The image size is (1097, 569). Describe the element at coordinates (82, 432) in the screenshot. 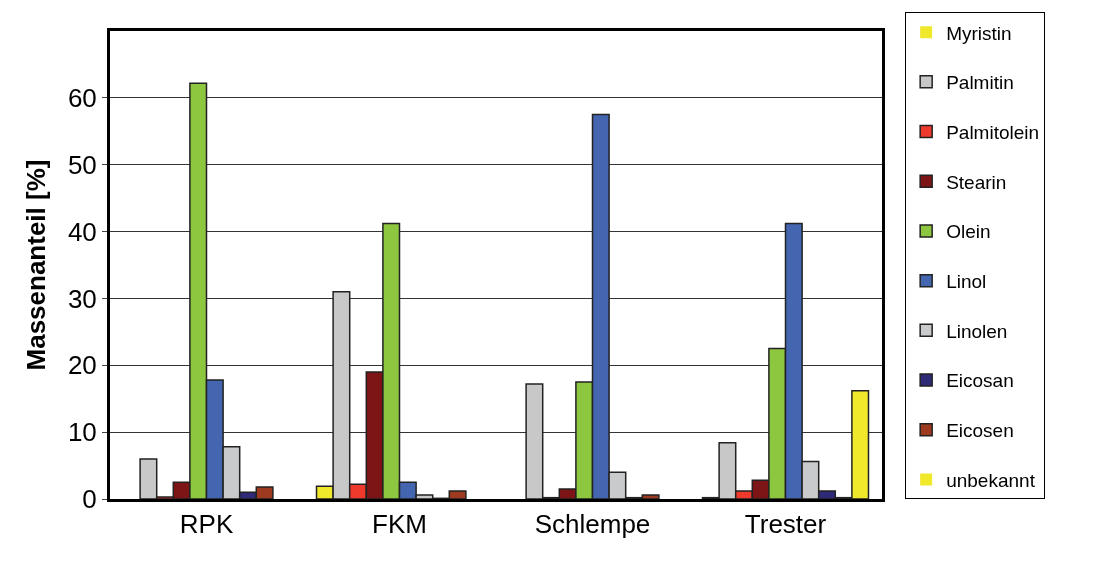

I see `y-tick-label: 10` at that location.